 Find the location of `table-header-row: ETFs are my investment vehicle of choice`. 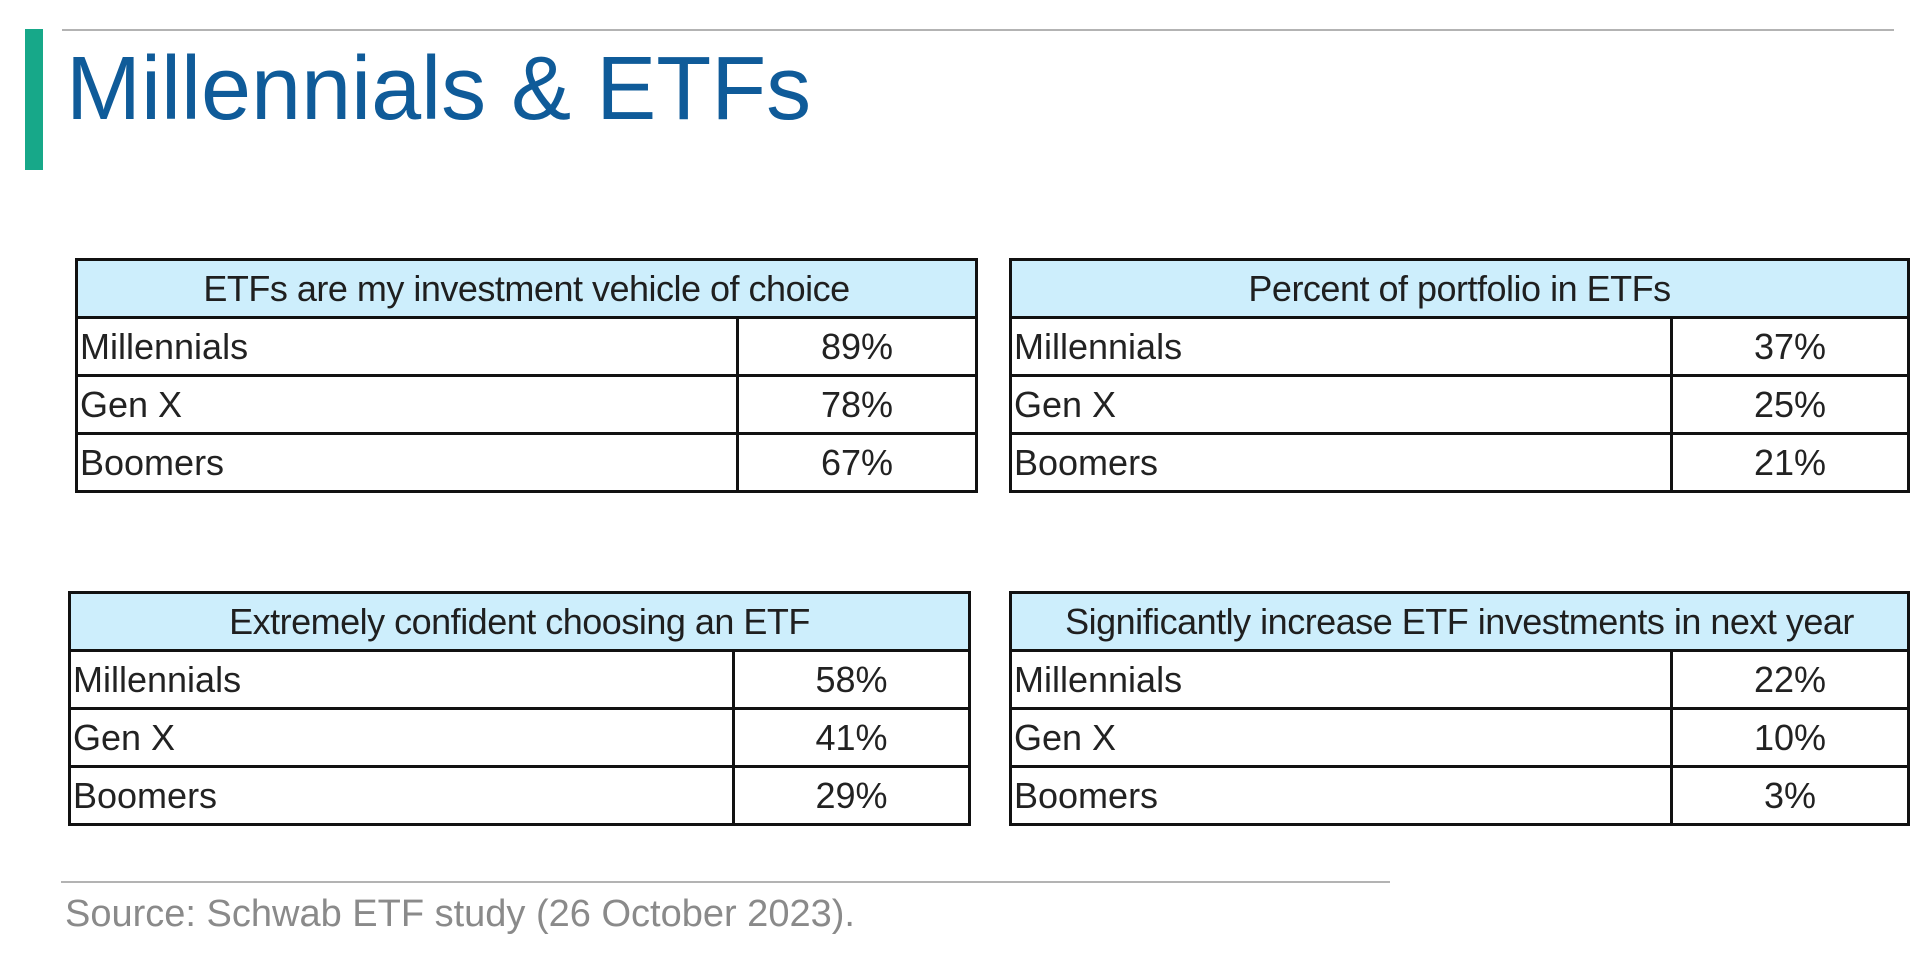

table-header-row: ETFs are my investment vehicle of choice is located at coordinates (526, 288).